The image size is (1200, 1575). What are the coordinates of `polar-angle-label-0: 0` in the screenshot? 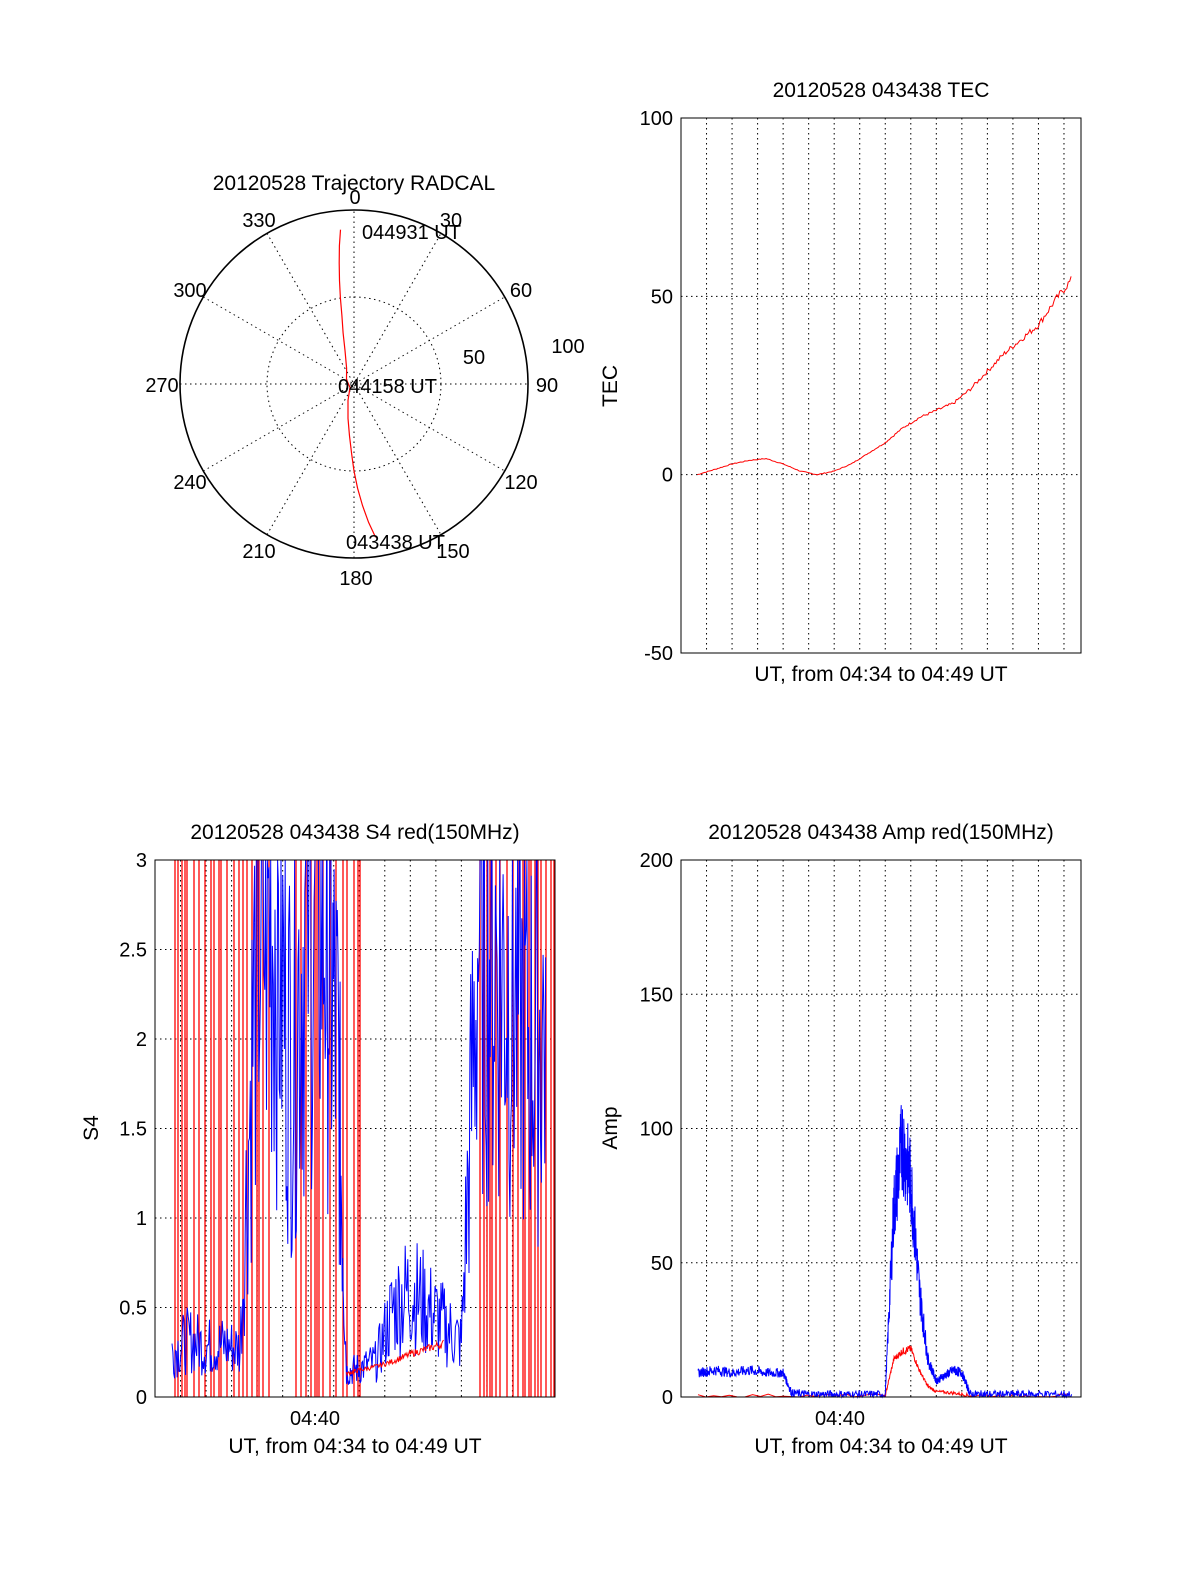 It's located at (354, 198).